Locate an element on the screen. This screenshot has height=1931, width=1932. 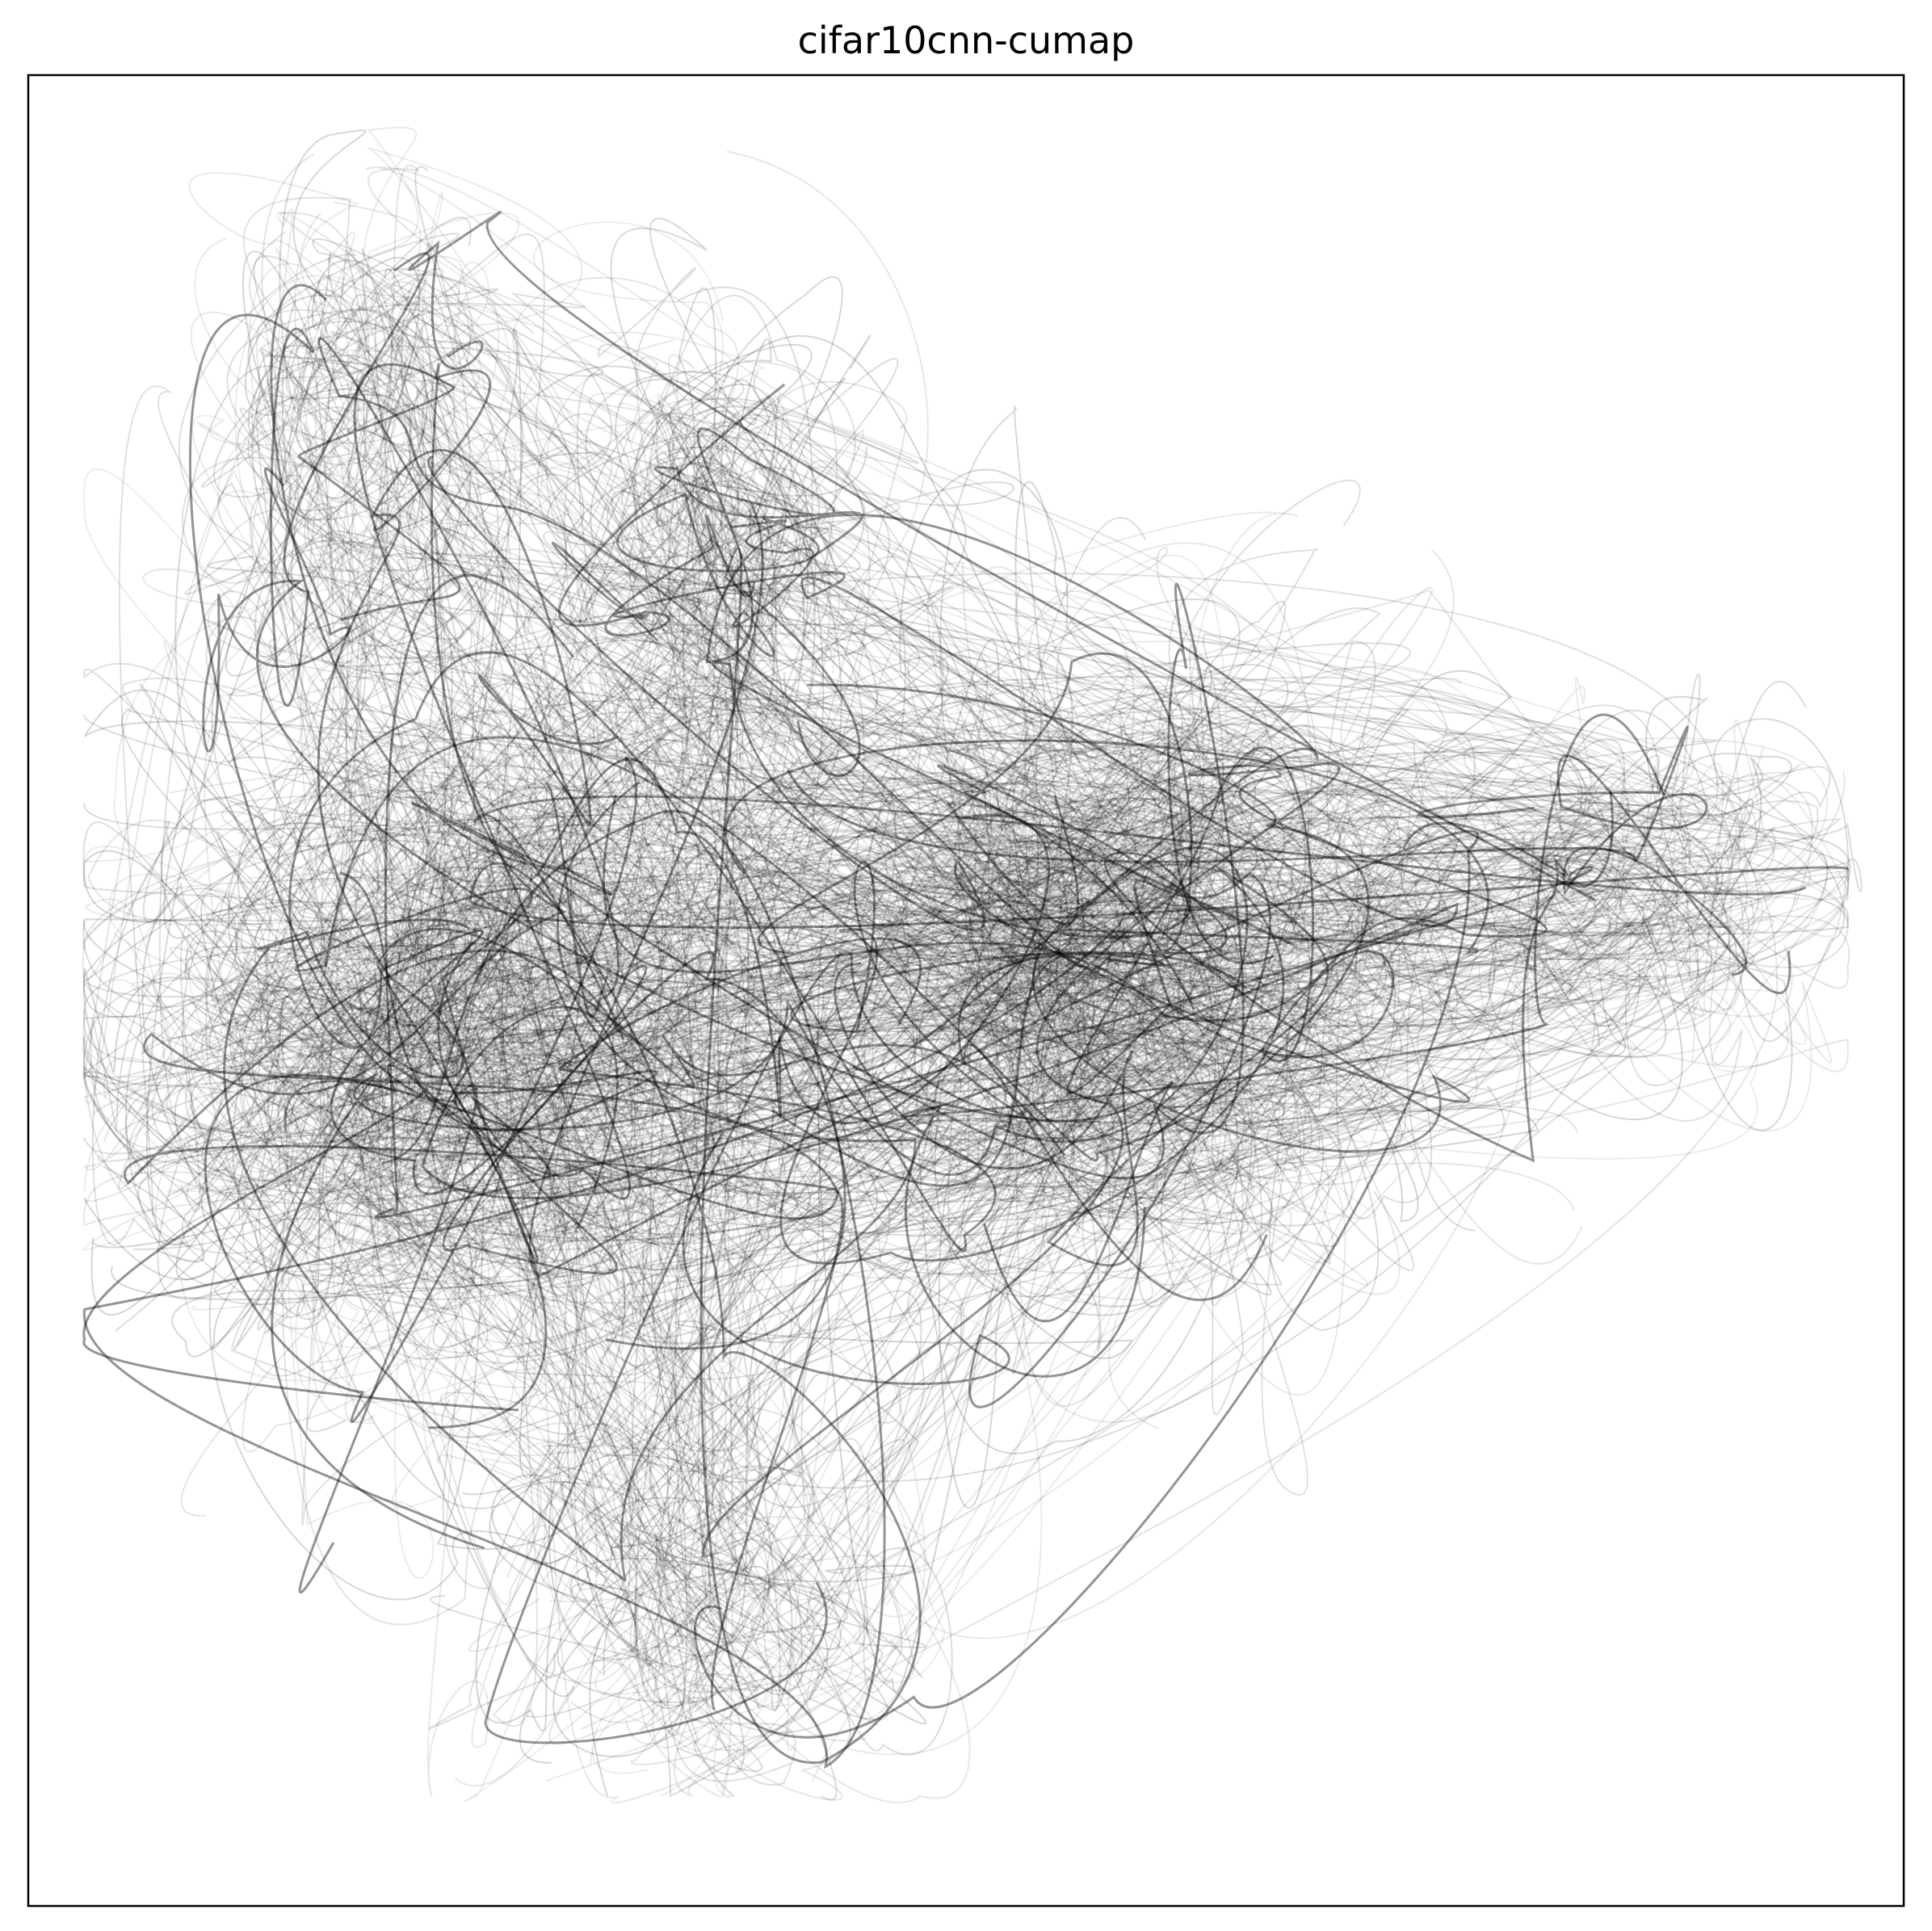
chart-title: cifar10cnn-cumap is located at coordinates (966, 40).